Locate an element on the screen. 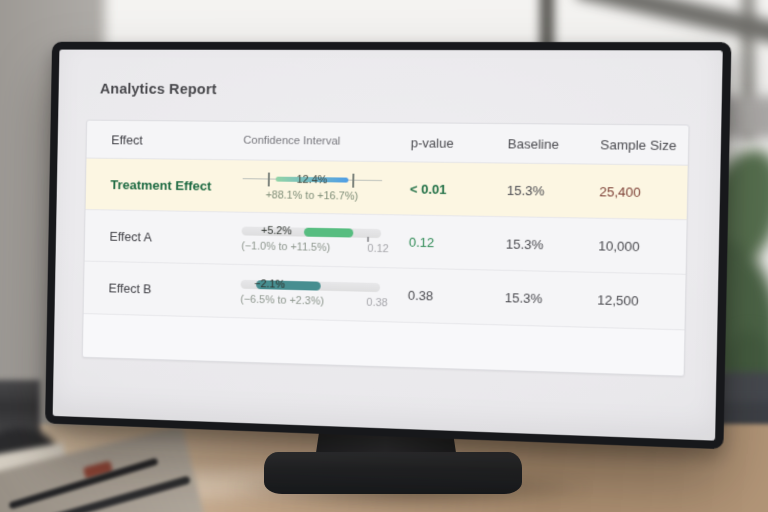 This screenshot has height=512, width=768. ci-value-label: +5.2% is located at coordinates (276, 231).